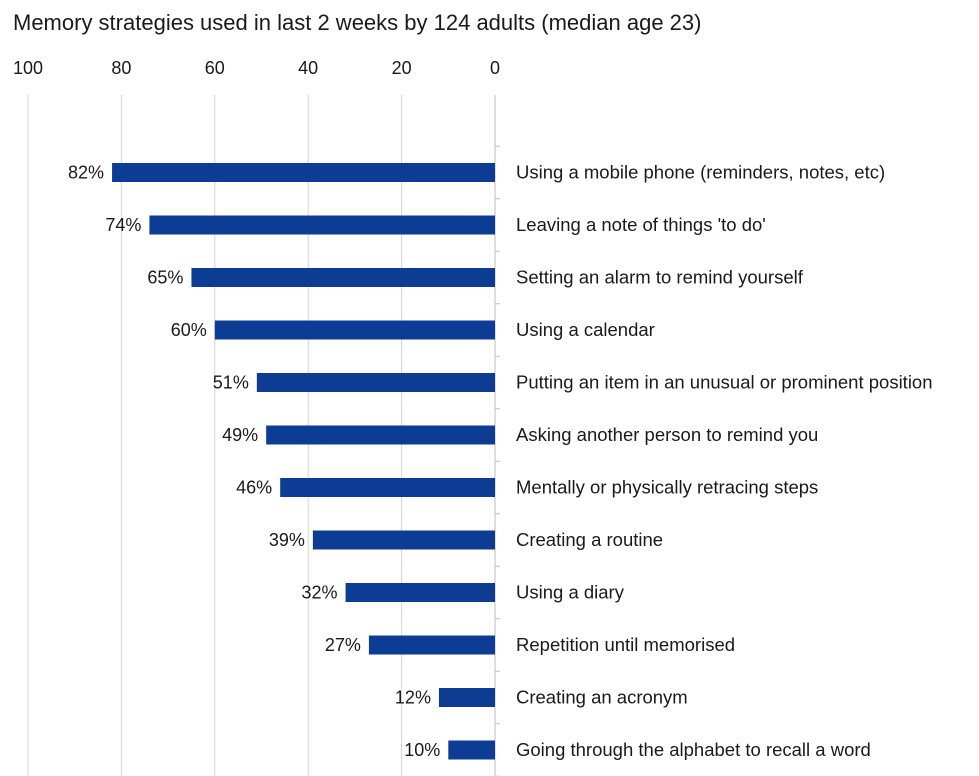 This screenshot has width=979, height=776. I want to click on data-label: 82%, so click(86, 173).